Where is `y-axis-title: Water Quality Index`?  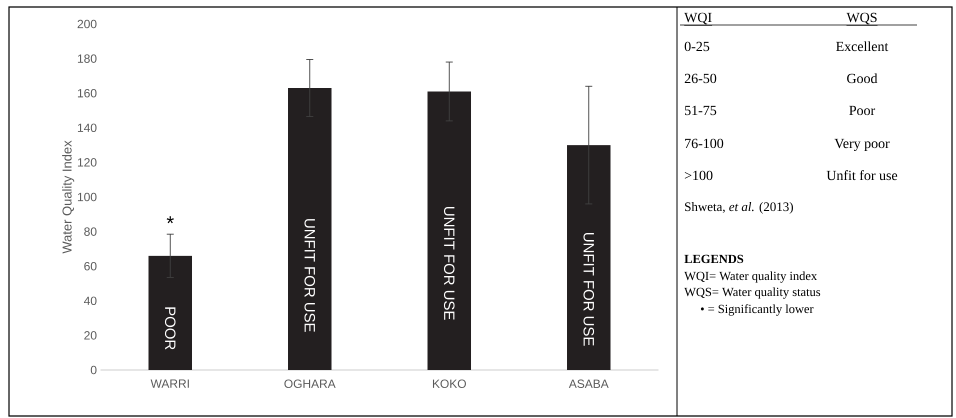
y-axis-title: Water Quality Index is located at coordinates (68, 197).